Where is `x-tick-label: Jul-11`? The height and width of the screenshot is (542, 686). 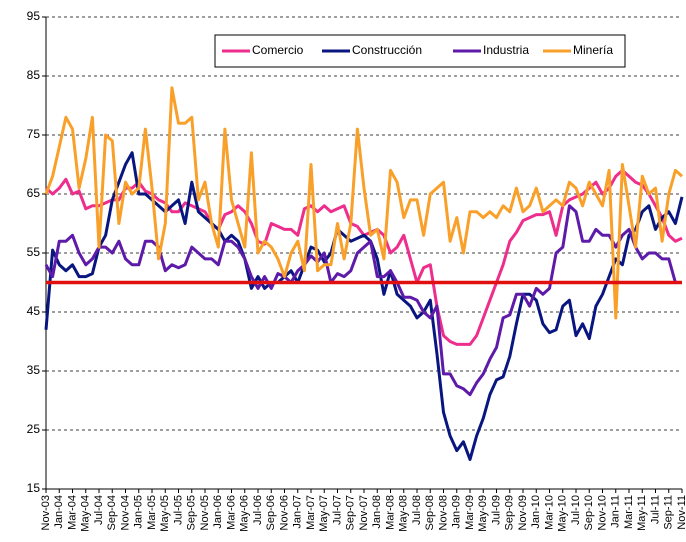 x-tick-label: Jul-11 is located at coordinates (655, 509).